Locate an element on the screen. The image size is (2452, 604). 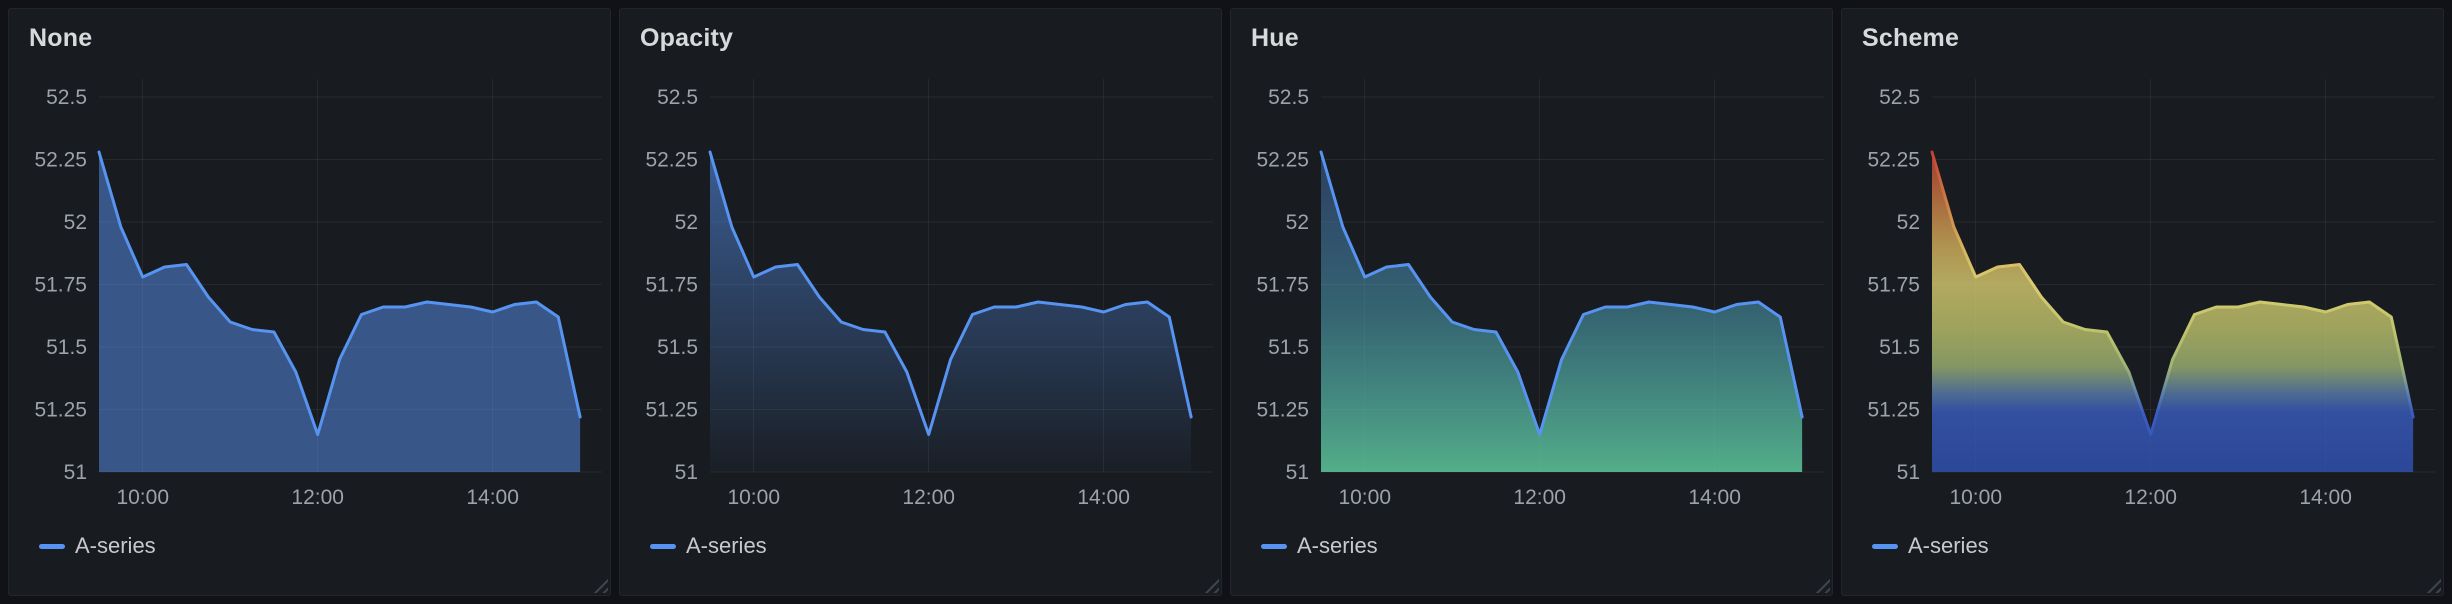
panel-title: None is located at coordinates (61, 37).